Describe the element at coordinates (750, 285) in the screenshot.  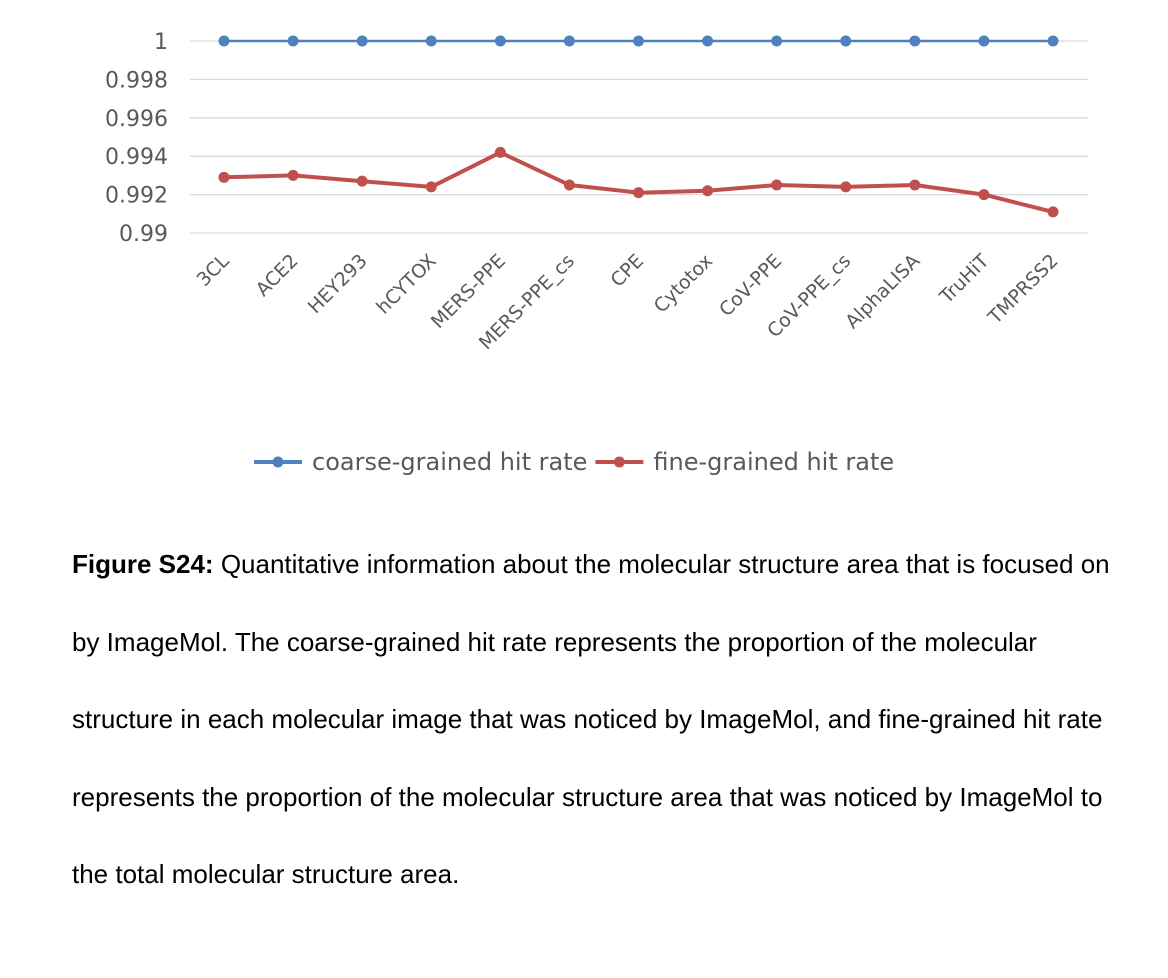
I see `x-tick-label: CoV-PPE` at that location.